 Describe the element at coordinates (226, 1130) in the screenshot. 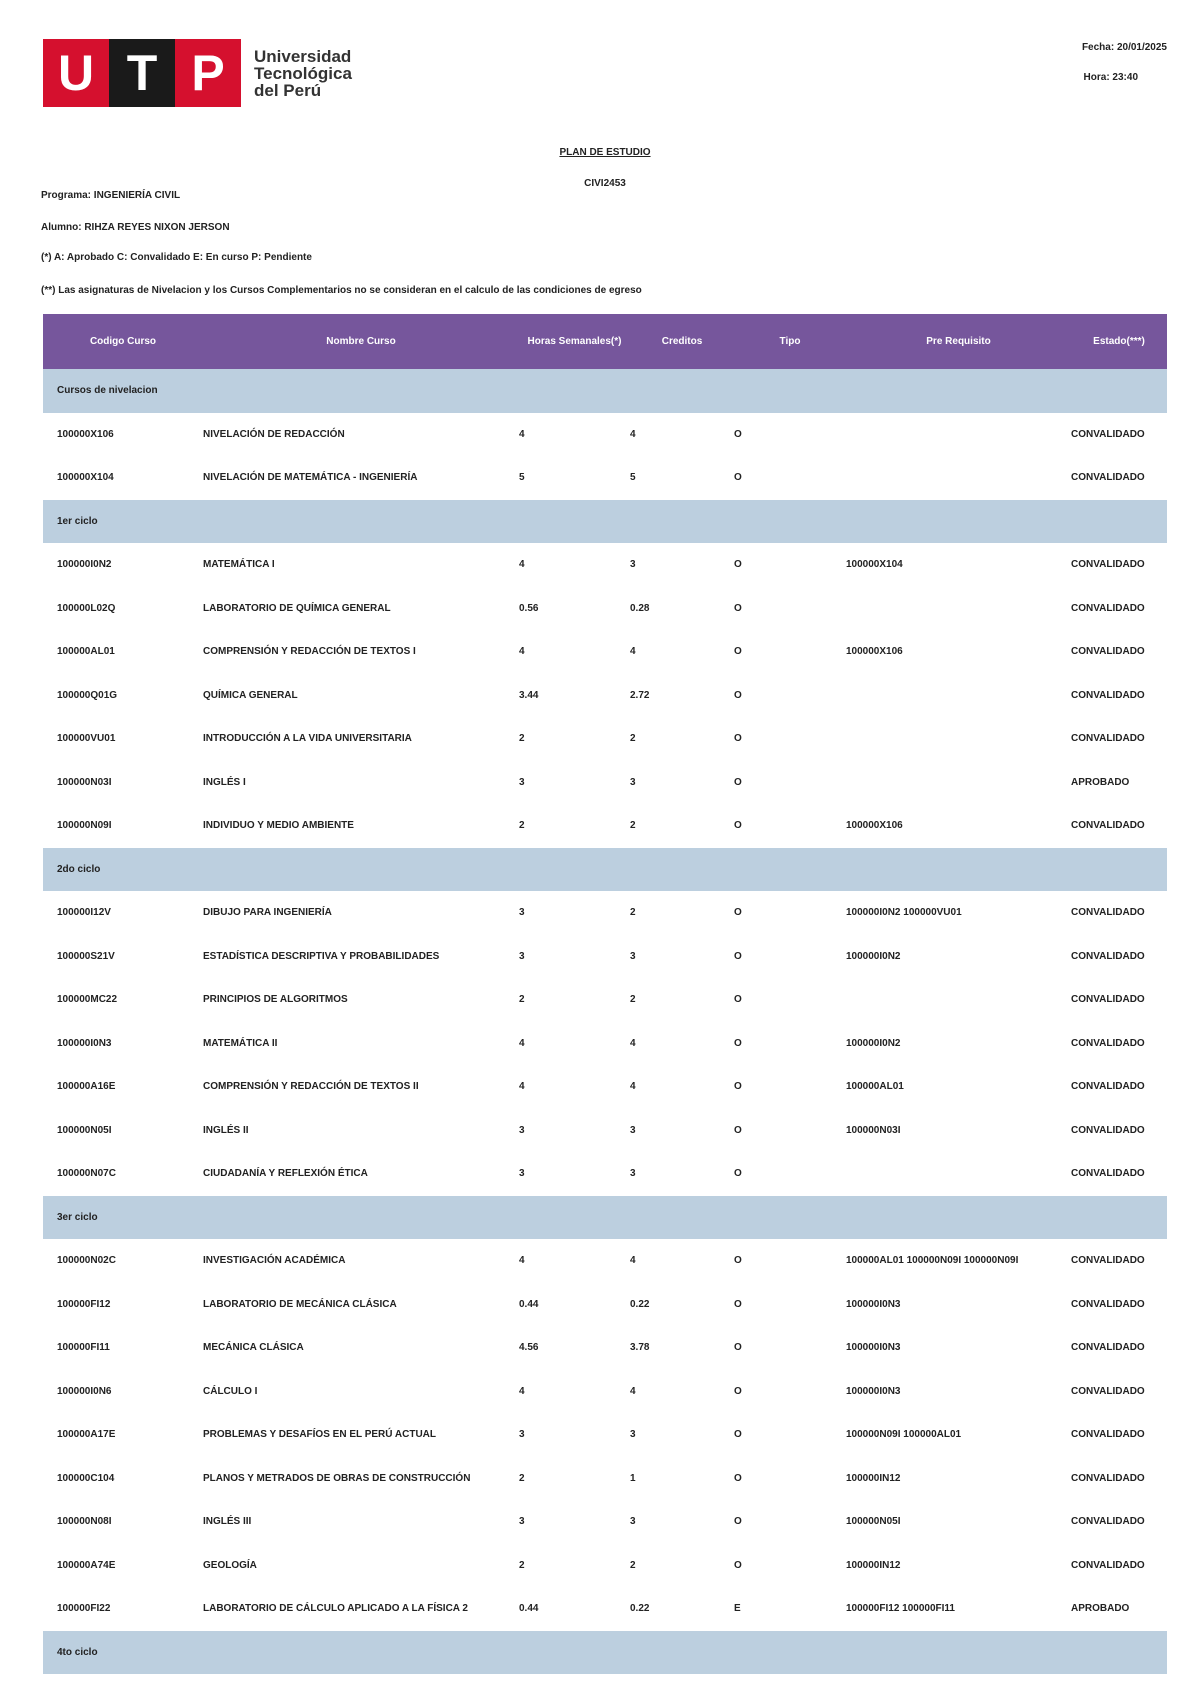

I see `cell: INGLÉS II` at that location.